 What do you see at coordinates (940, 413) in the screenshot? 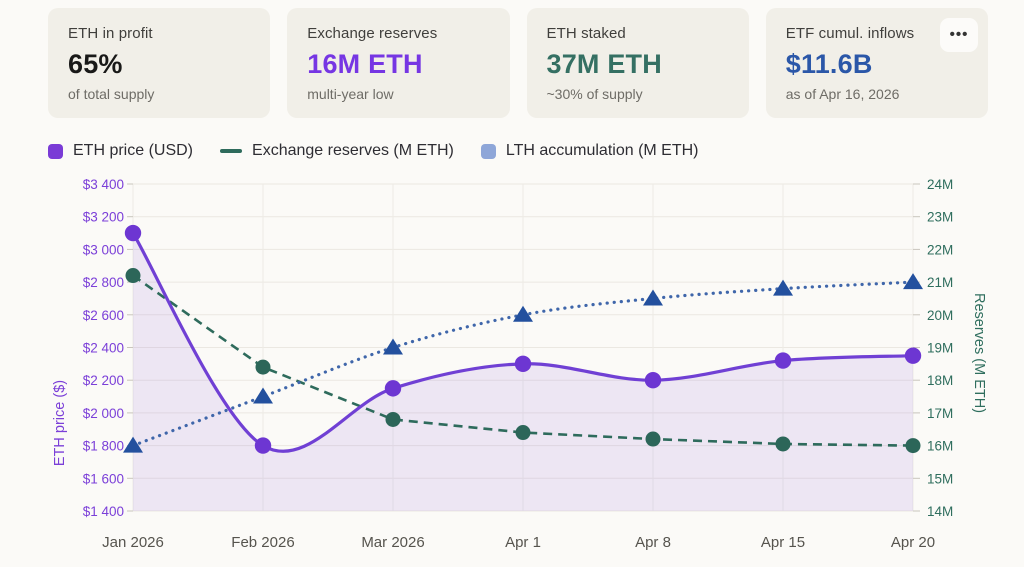
I see `right-axis-tick: 17M` at bounding box center [940, 413].